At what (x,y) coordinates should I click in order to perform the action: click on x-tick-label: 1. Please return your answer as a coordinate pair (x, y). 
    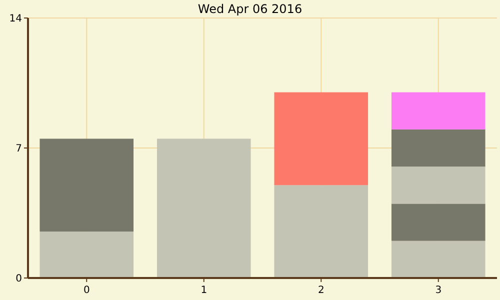
    Looking at the image, I should click on (204, 290).